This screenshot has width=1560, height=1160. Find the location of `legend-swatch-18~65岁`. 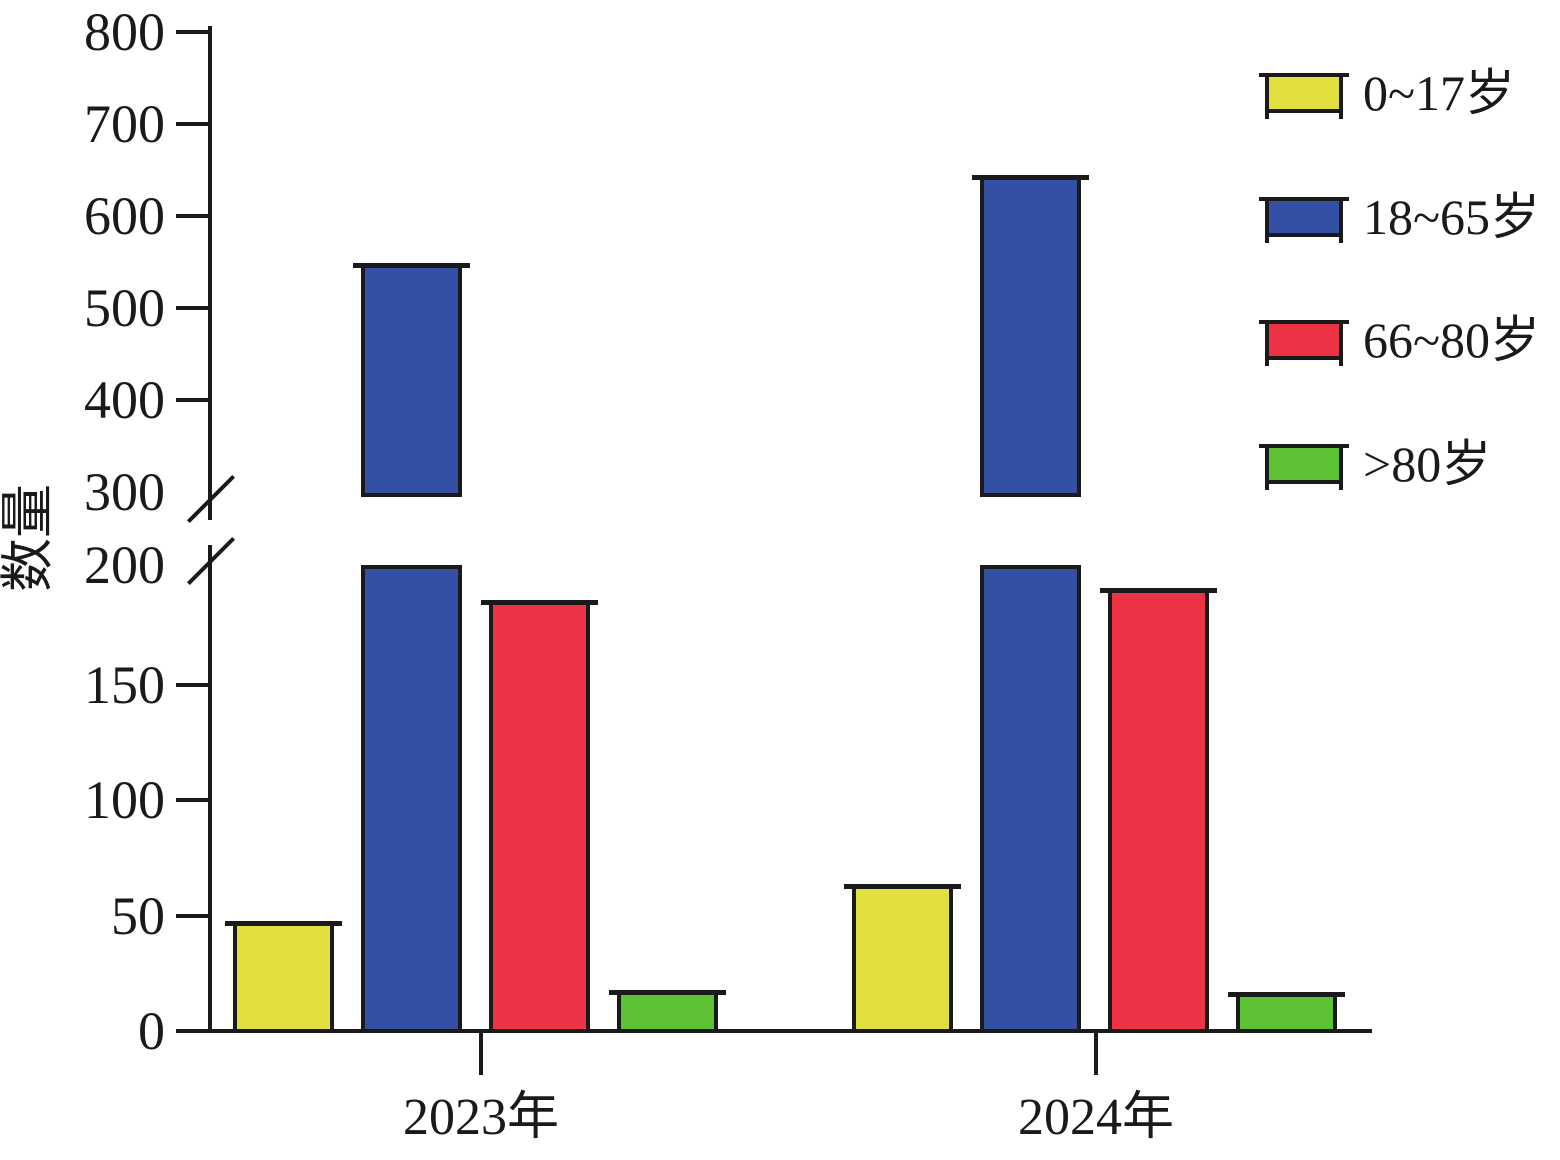

legend-swatch-18~65岁 is located at coordinates (1304, 220).